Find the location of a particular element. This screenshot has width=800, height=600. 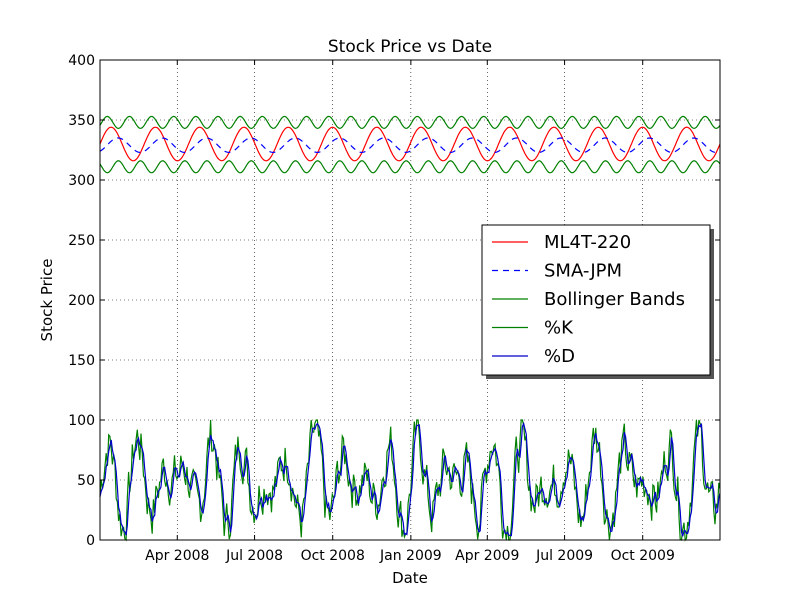

x-tick-label: Jan 2009 is located at coordinates (410, 556).